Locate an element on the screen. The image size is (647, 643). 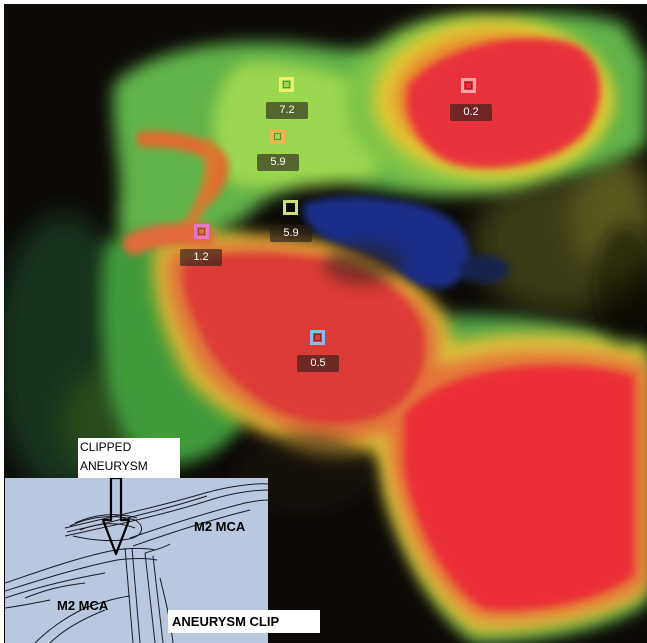
sketch-inset: M2 MCA M2 MCA is located at coordinates (136, 560).